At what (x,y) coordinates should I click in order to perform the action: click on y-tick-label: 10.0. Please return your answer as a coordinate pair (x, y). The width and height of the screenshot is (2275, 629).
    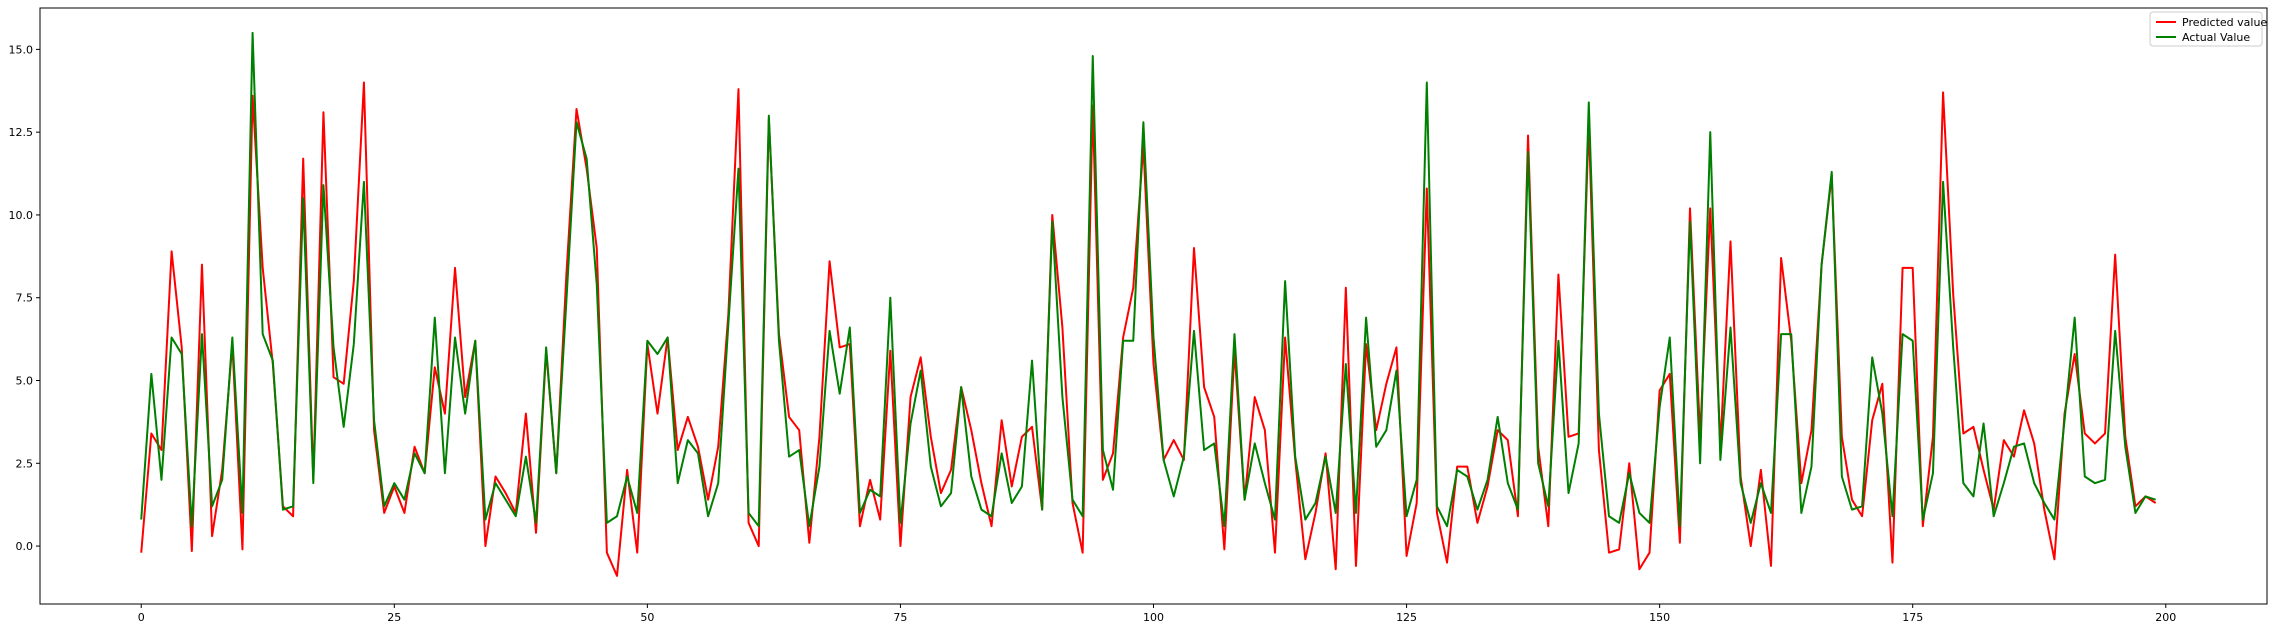
    Looking at the image, I should click on (21, 215).